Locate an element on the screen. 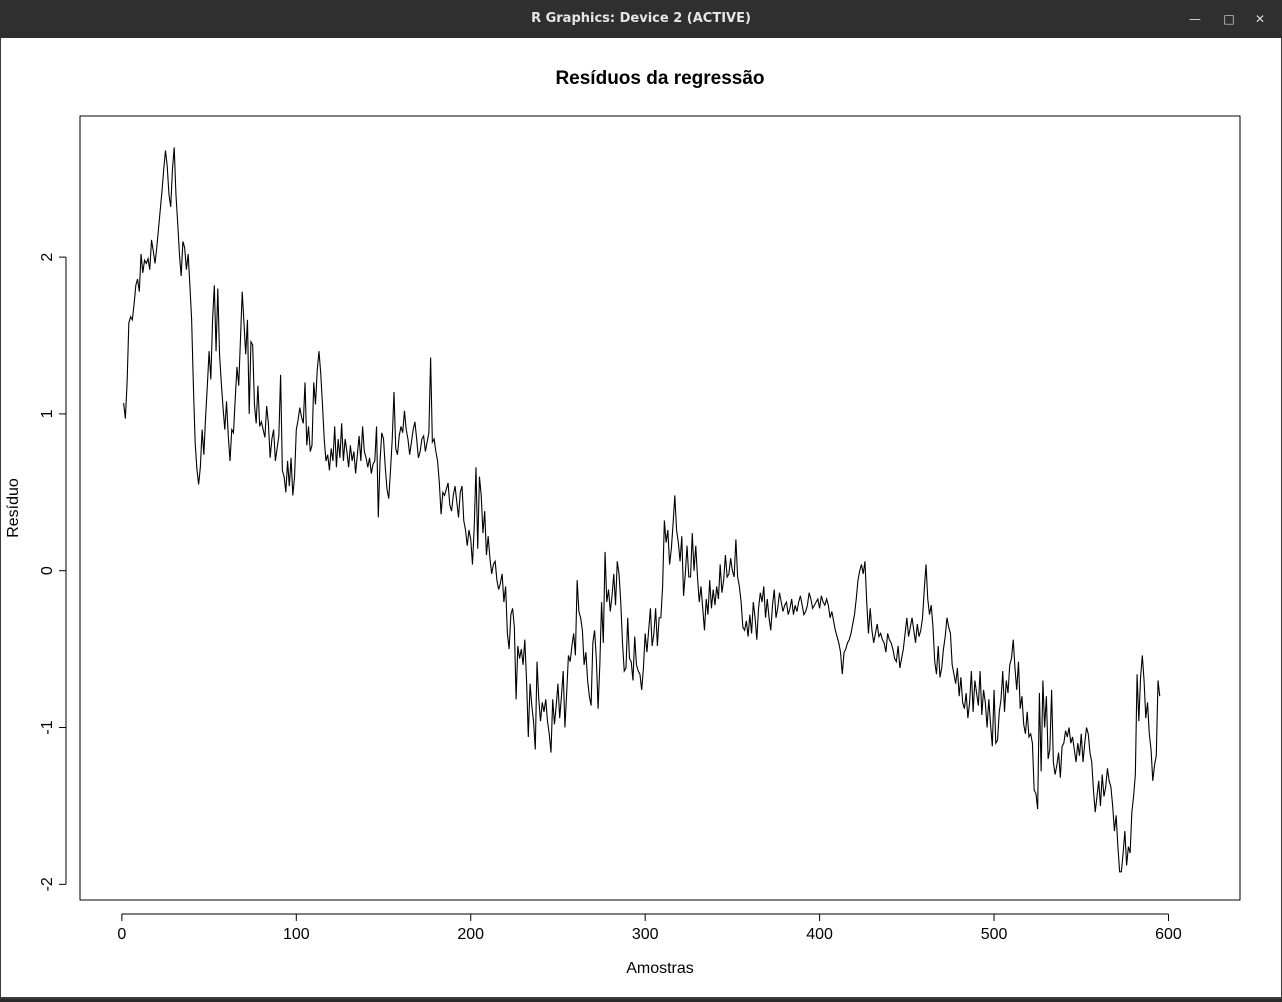 Image resolution: width=1282 pixels, height=1002 pixels. x-tick-label: 300 is located at coordinates (645, 934).